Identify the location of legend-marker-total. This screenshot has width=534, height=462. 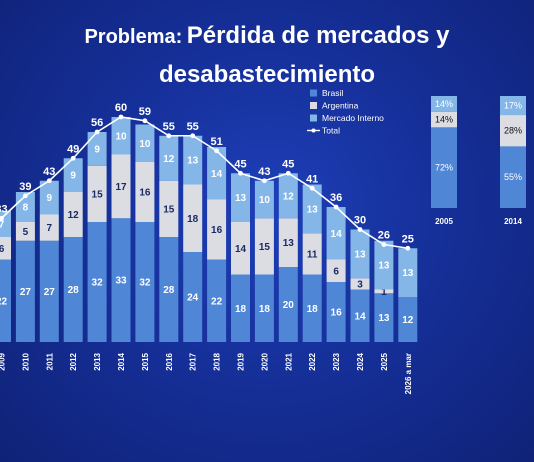
(313, 130).